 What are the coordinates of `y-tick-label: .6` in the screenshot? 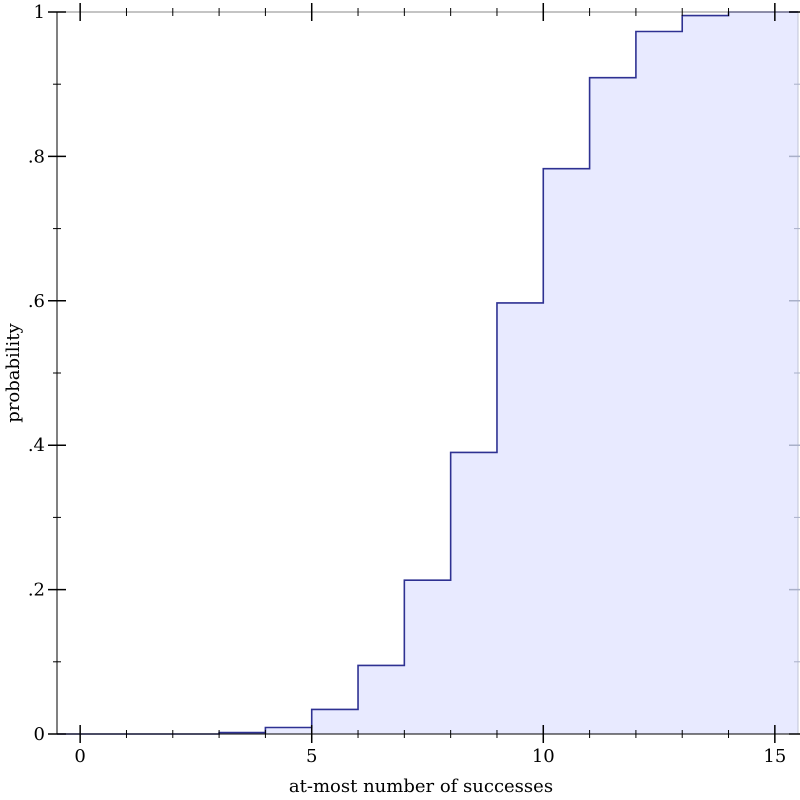 It's located at (36, 301).